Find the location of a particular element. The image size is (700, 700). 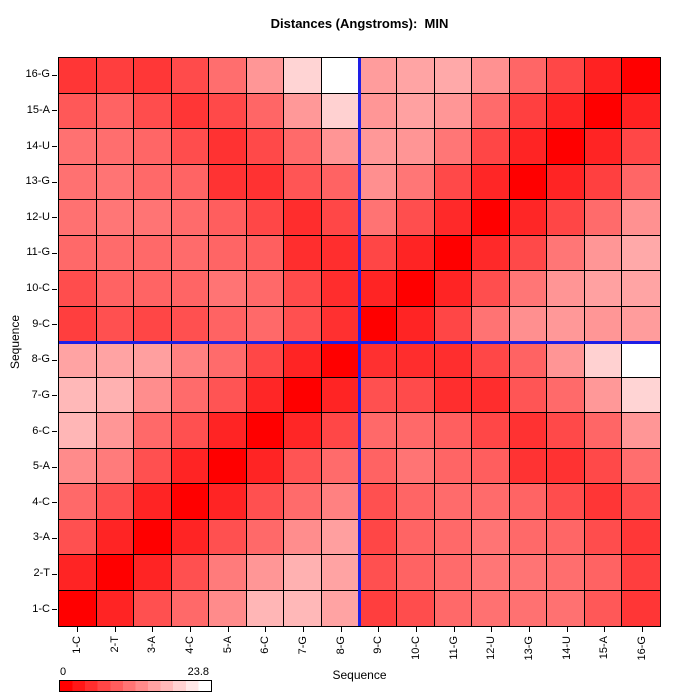

color-scale-legend: 0 23.8 is located at coordinates (135, 679).